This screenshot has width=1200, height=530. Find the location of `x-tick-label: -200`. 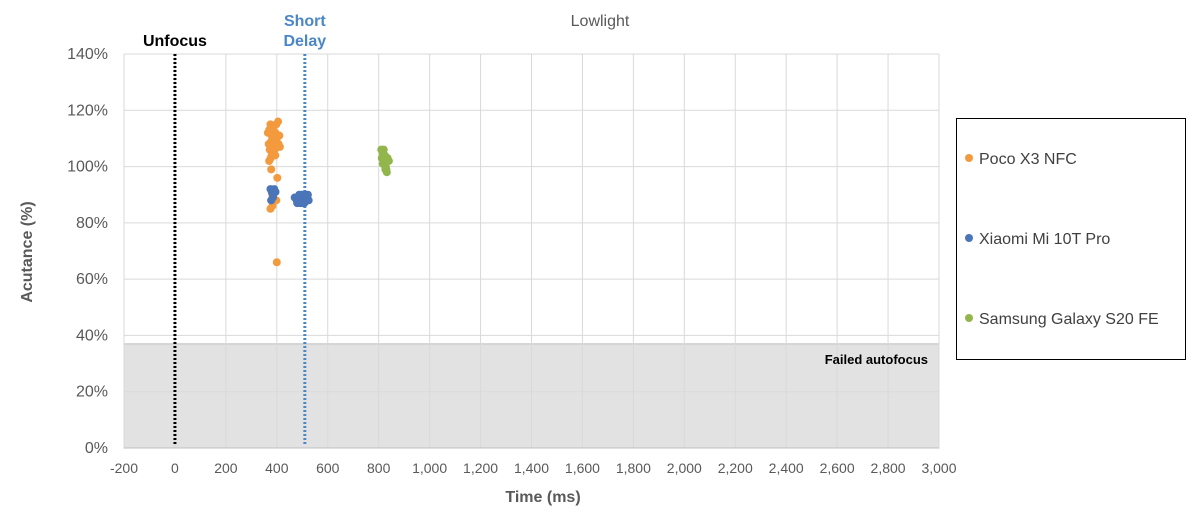

x-tick-label: -200 is located at coordinates (124, 468).